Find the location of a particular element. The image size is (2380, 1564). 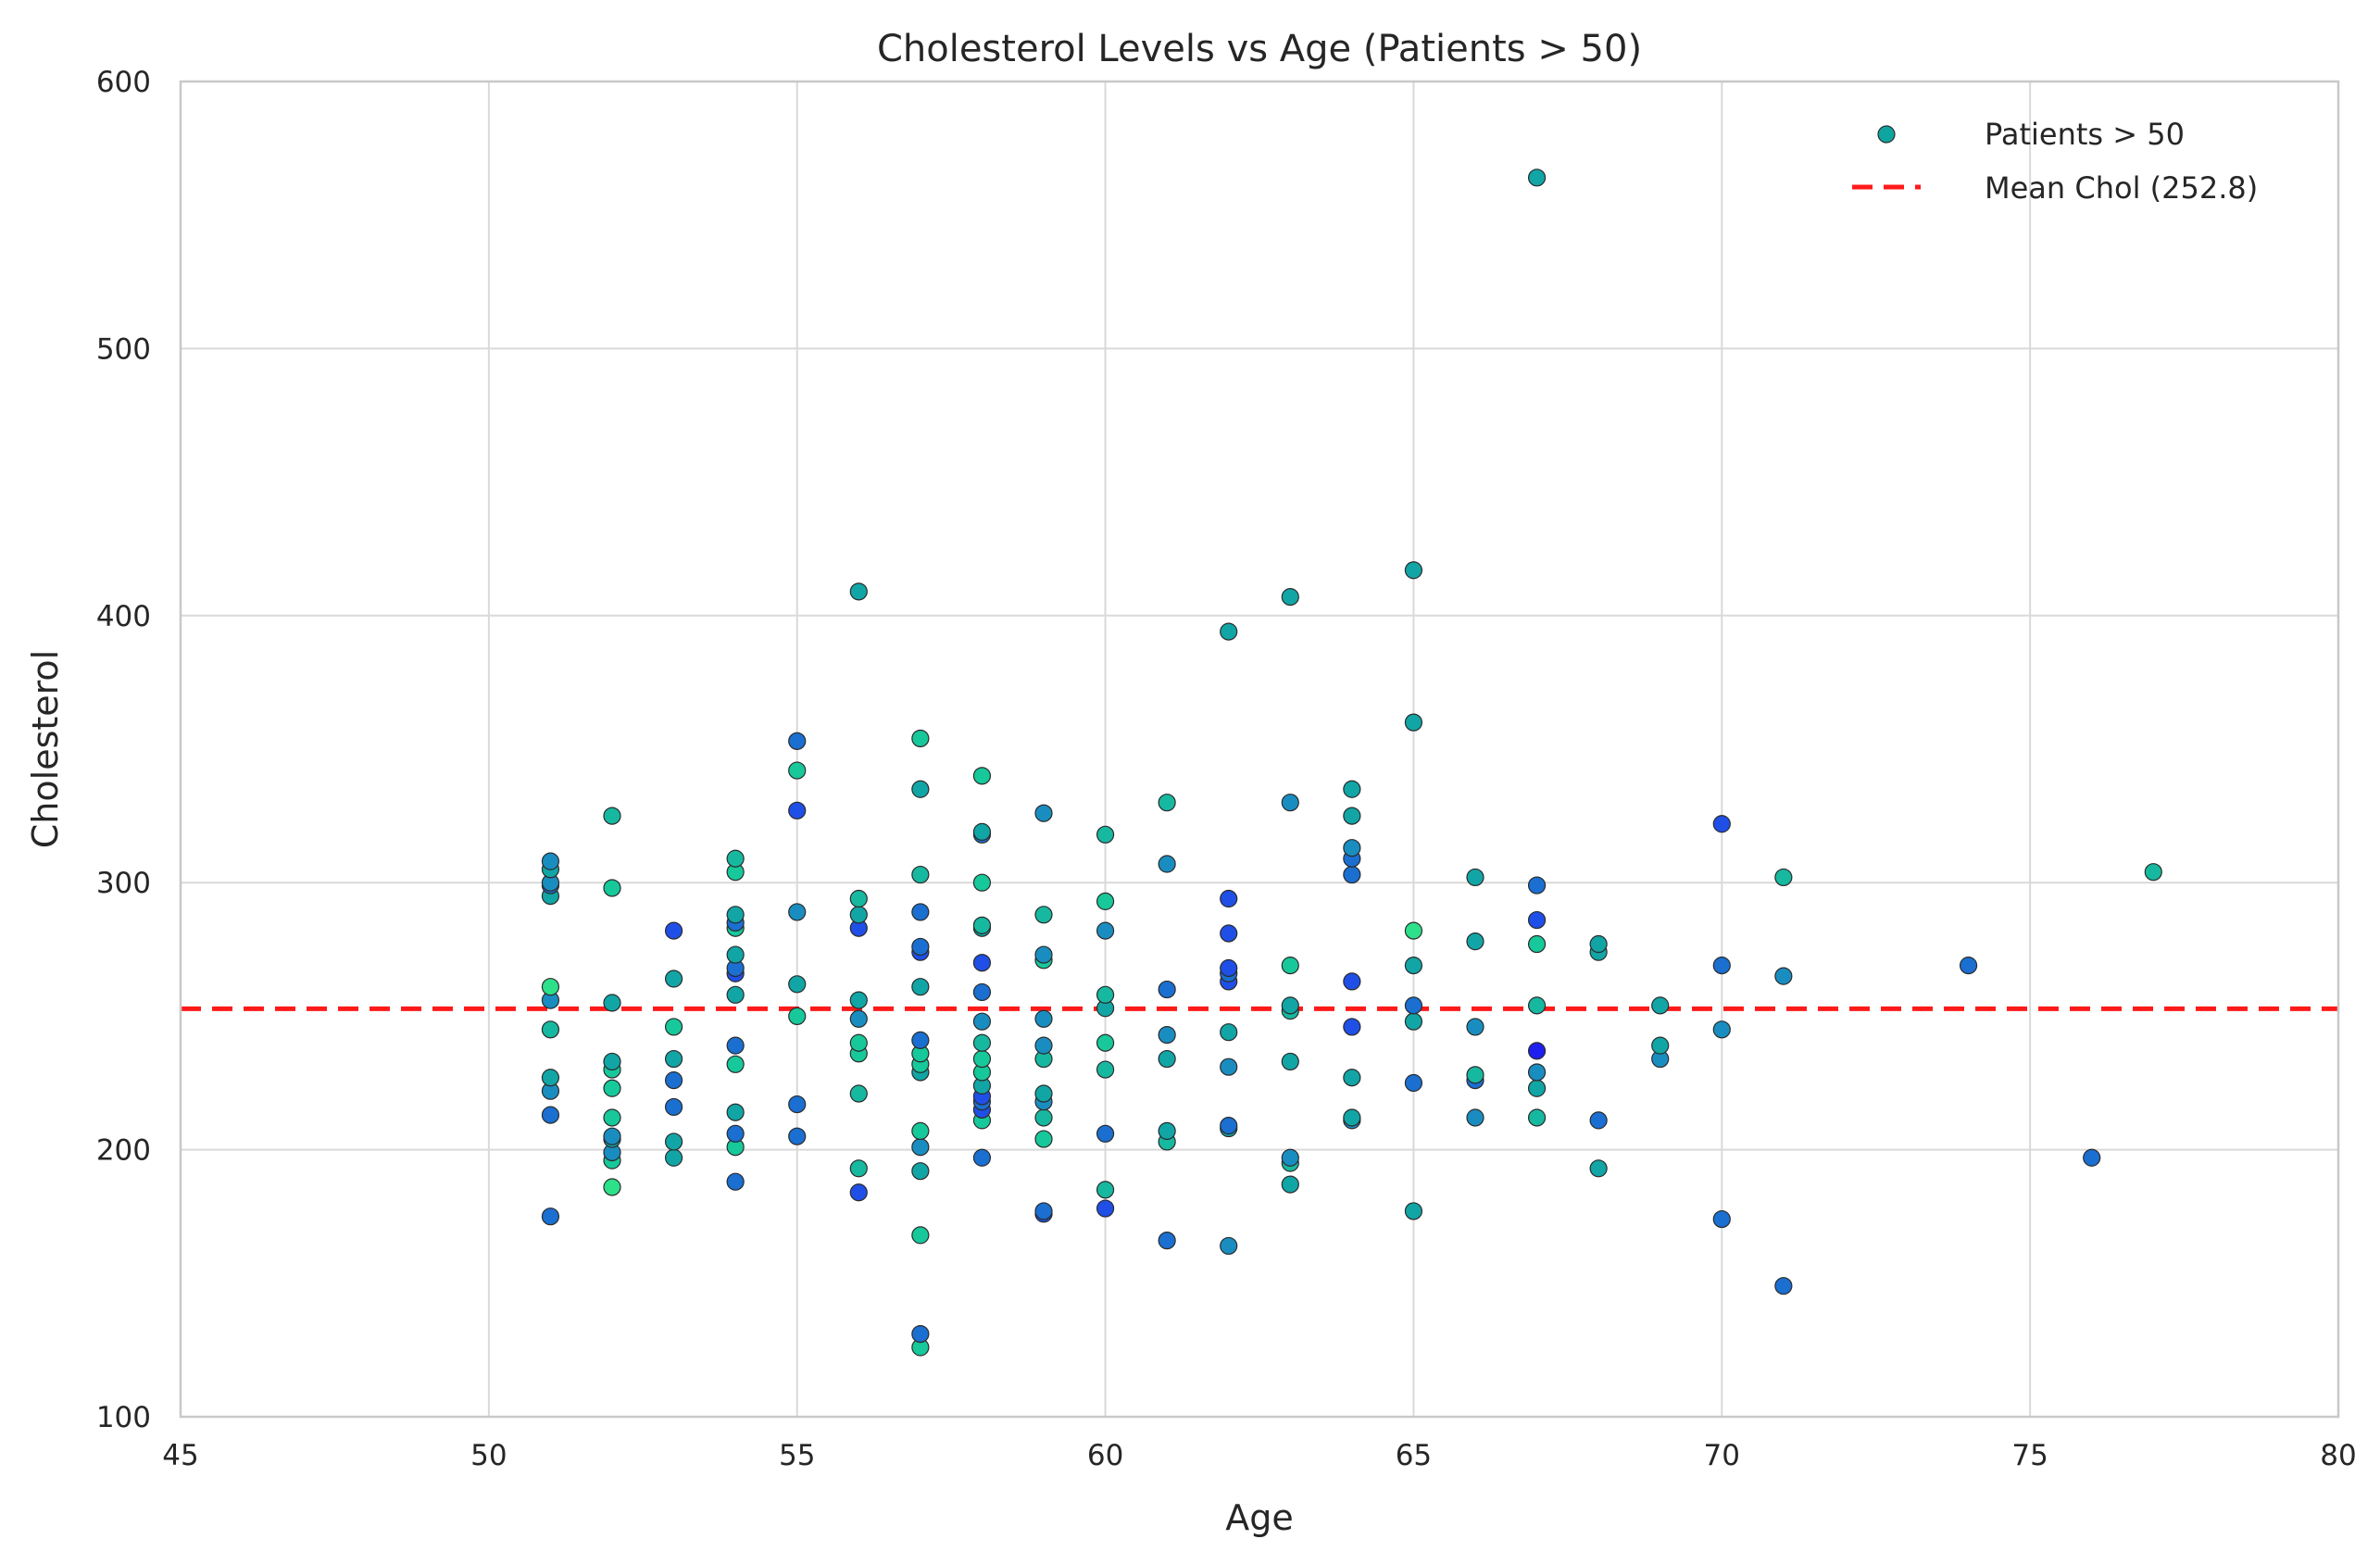

y-tick-label: 300 is located at coordinates (123, 883).